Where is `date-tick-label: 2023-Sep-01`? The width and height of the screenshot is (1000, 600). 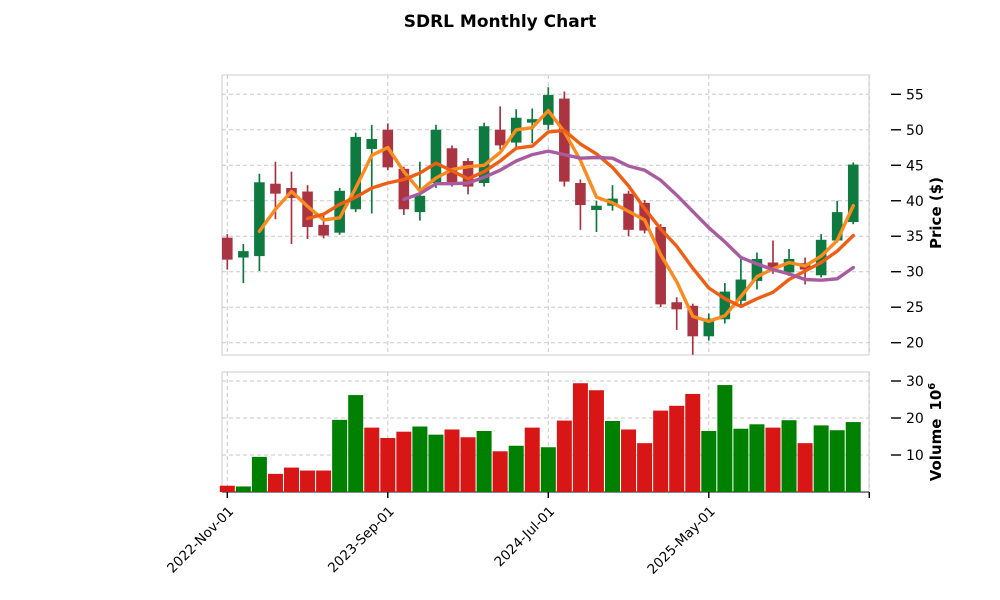 date-tick-label: 2023-Sep-01 is located at coordinates (361, 540).